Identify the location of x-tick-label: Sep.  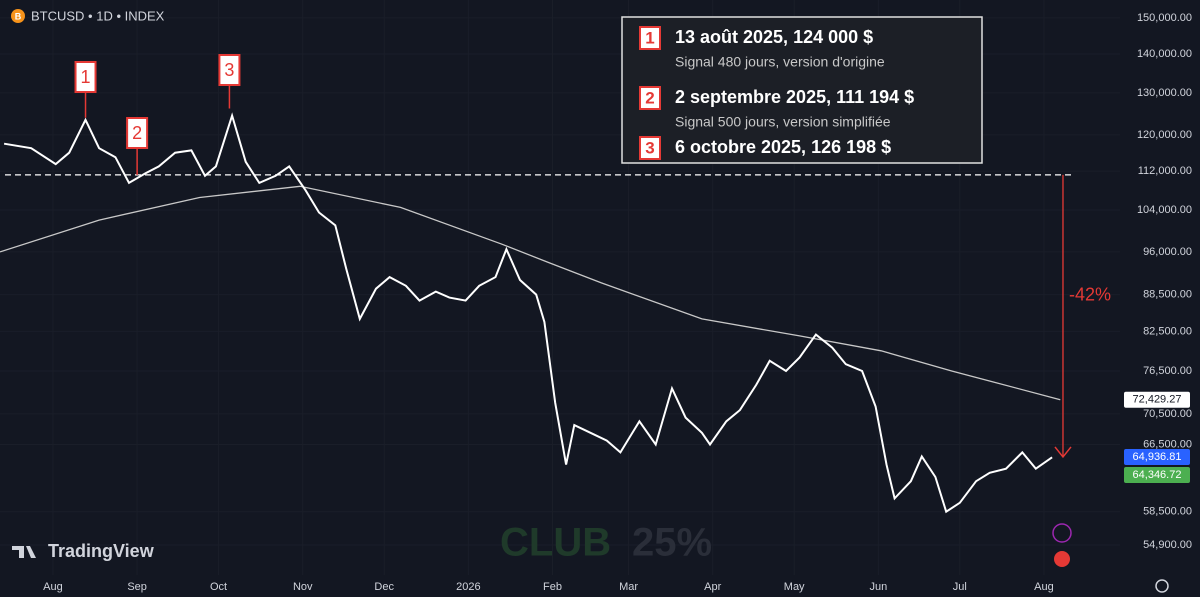
(137, 587).